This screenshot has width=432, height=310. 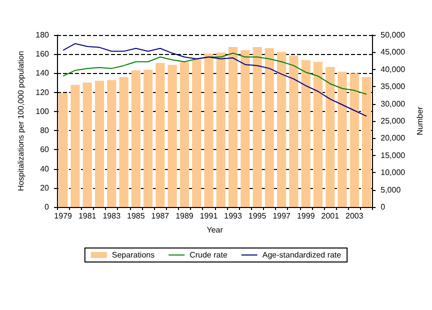 What do you see at coordinates (393, 87) in the screenshot?
I see `y2-tick-label: 35,000` at bounding box center [393, 87].